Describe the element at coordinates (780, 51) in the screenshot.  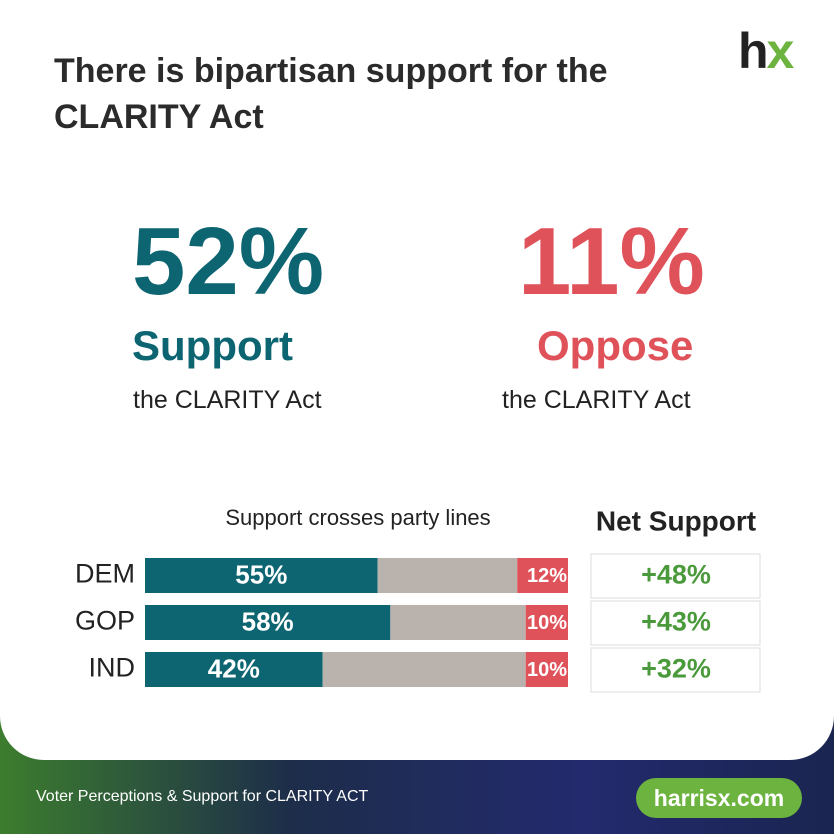
I see `logo-x: x` at that location.